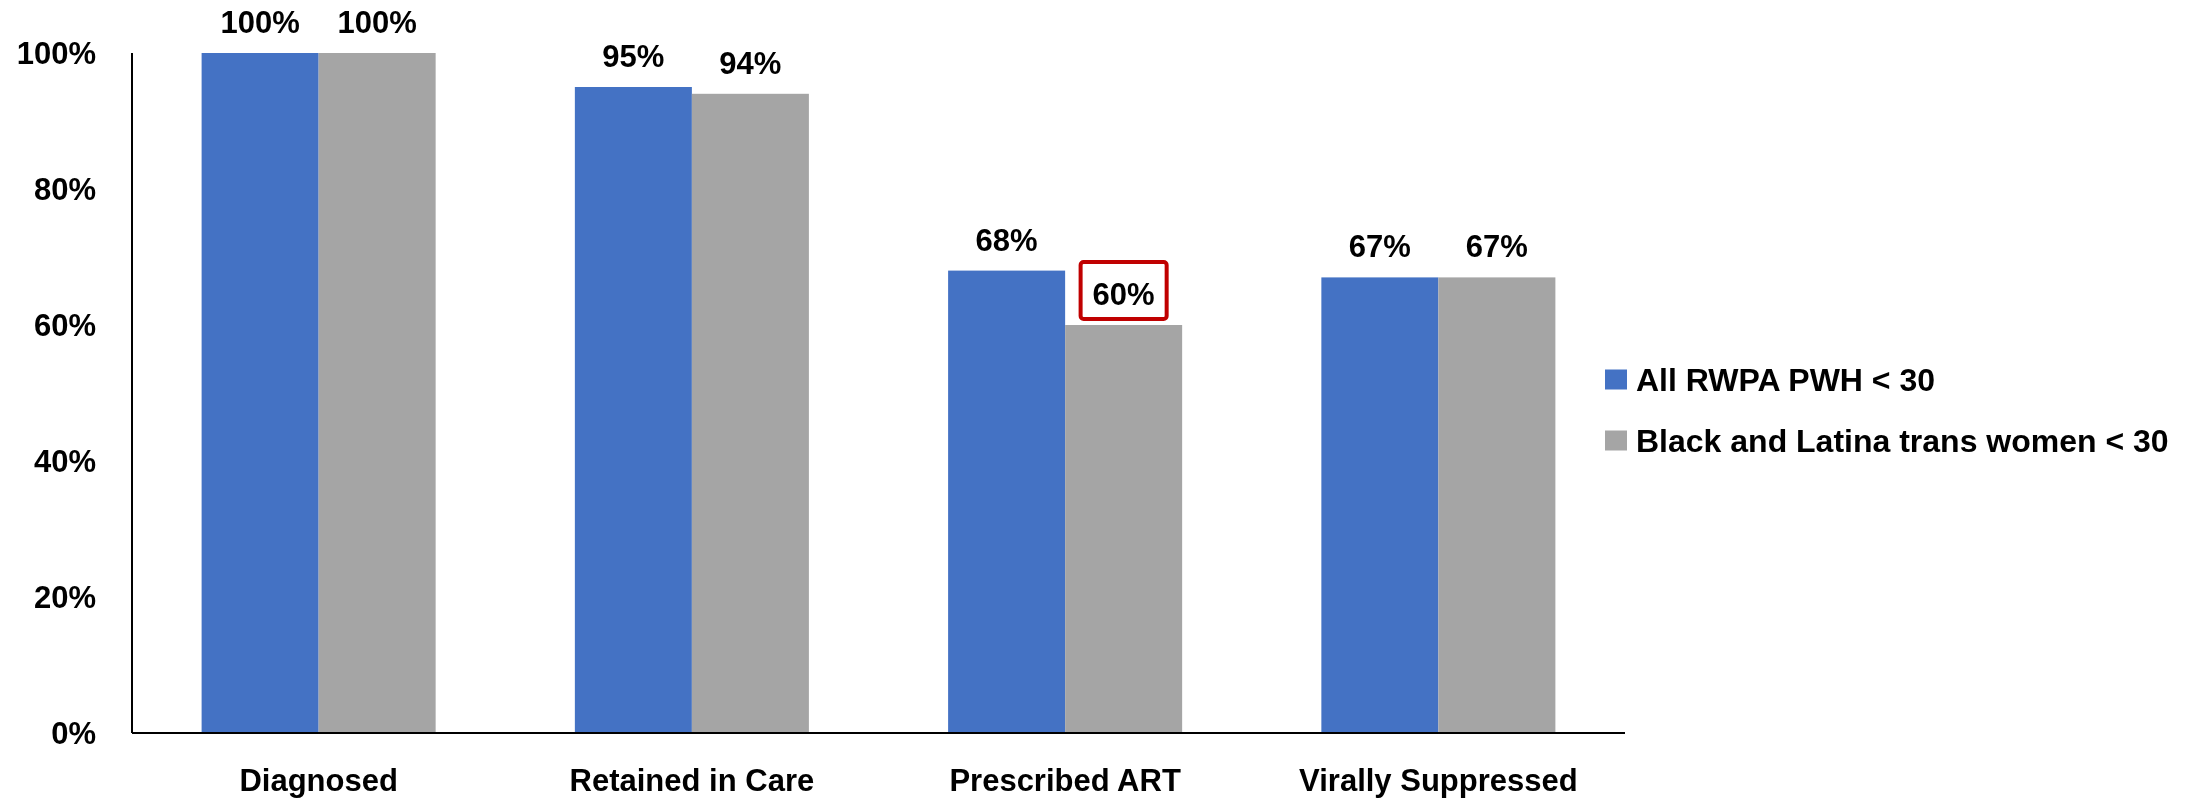 This screenshot has height=802, width=2197. Describe the element at coordinates (1438, 780) in the screenshot. I see `x-tick-label: Virally Suppressed` at that location.